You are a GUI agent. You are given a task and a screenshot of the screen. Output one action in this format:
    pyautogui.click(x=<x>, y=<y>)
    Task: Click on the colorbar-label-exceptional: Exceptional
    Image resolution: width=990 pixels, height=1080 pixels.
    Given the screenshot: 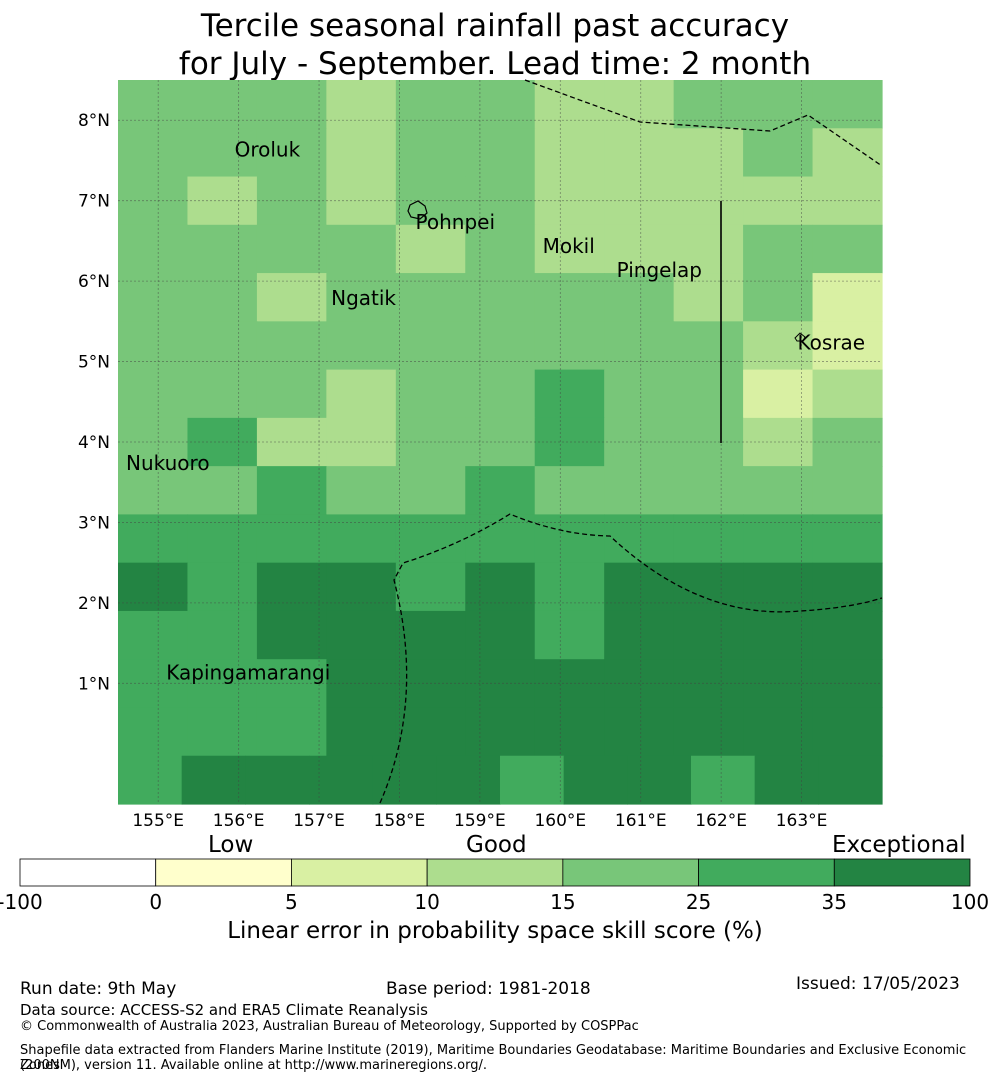 What is the action you would take?
    pyautogui.click(x=899, y=845)
    